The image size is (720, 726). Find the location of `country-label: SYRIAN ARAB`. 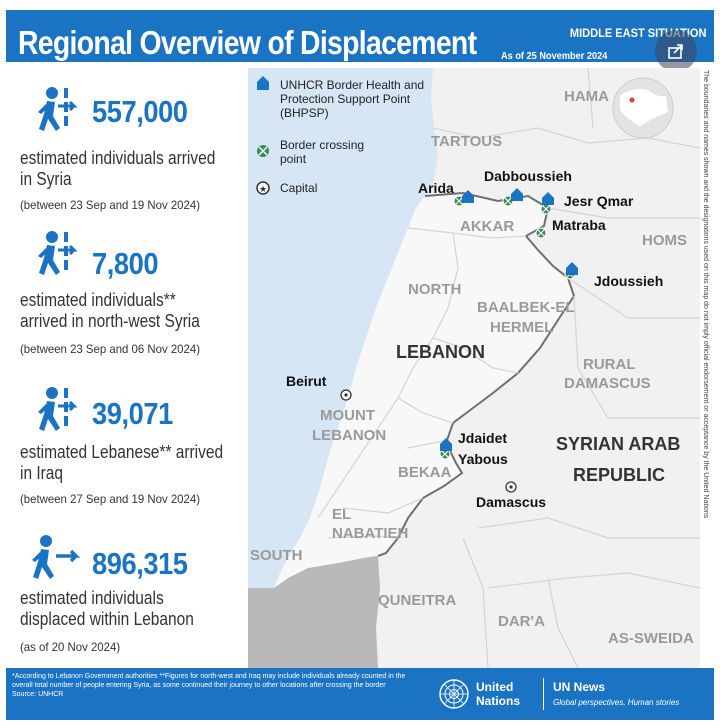

country-label: SYRIAN ARAB is located at coordinates (618, 444).